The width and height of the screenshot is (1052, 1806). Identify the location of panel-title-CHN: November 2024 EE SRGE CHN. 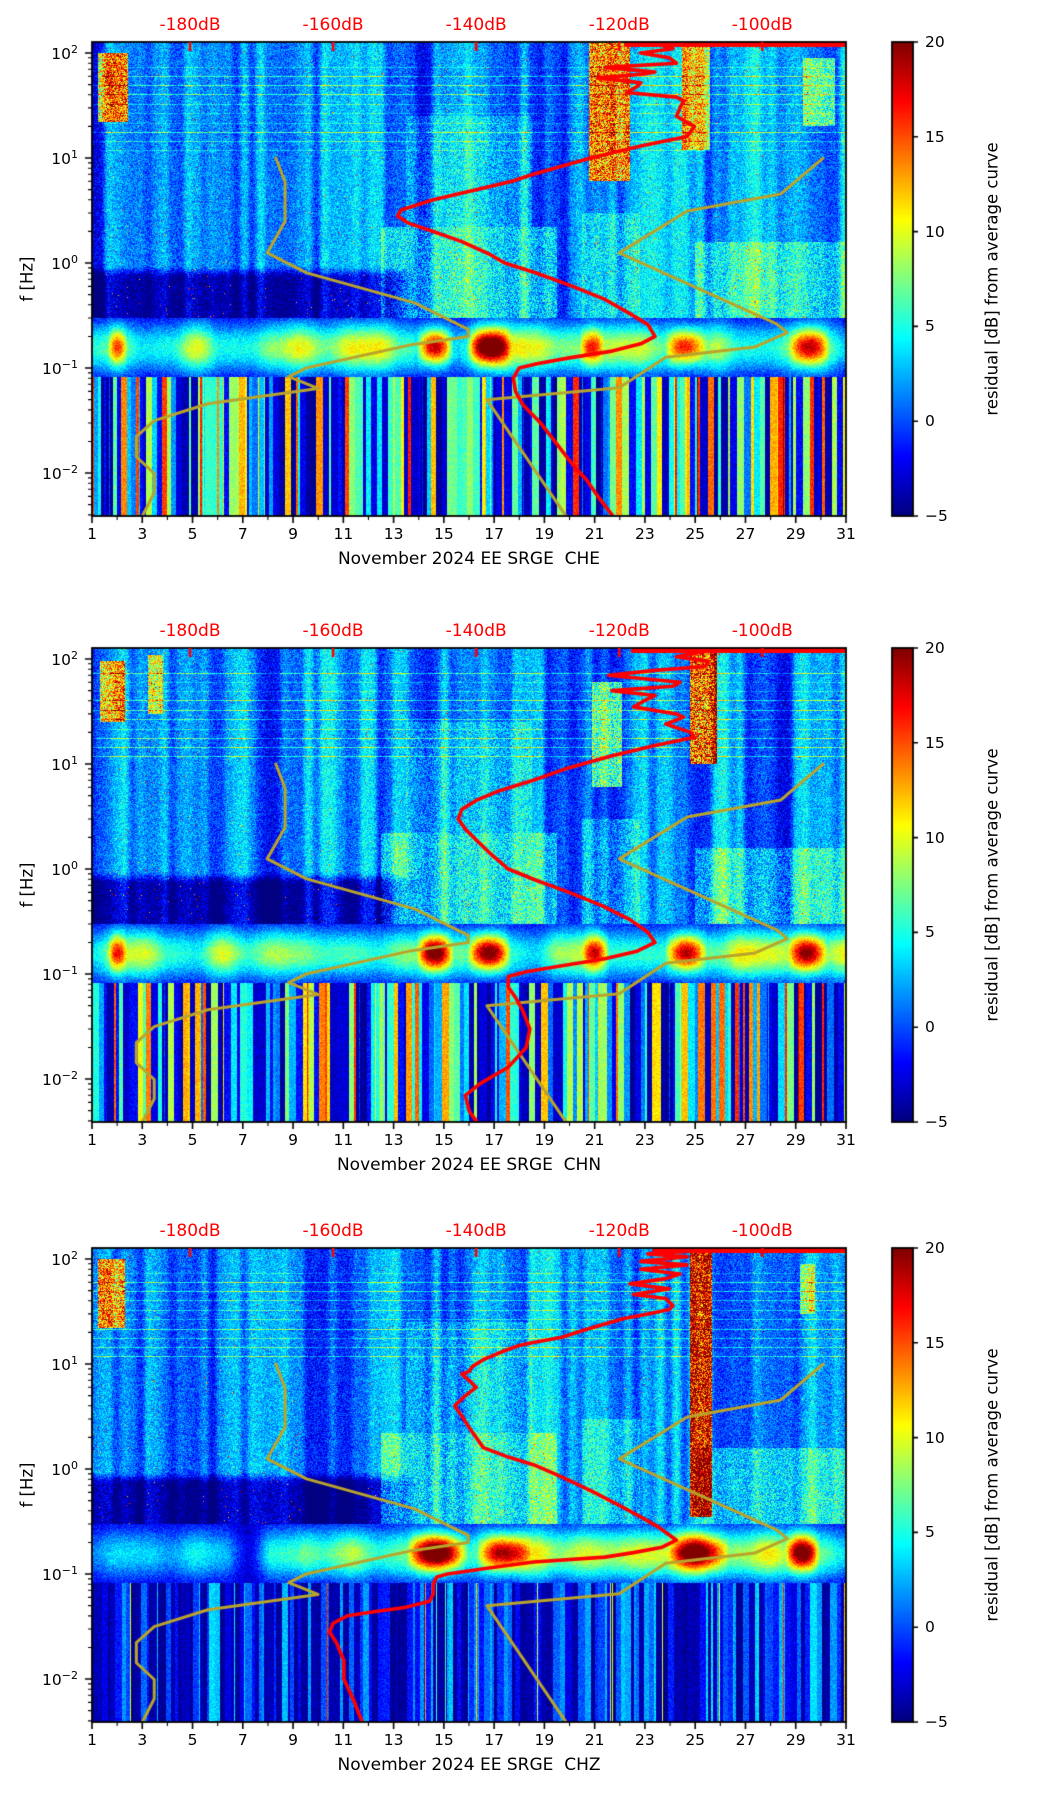
(469, 1165).